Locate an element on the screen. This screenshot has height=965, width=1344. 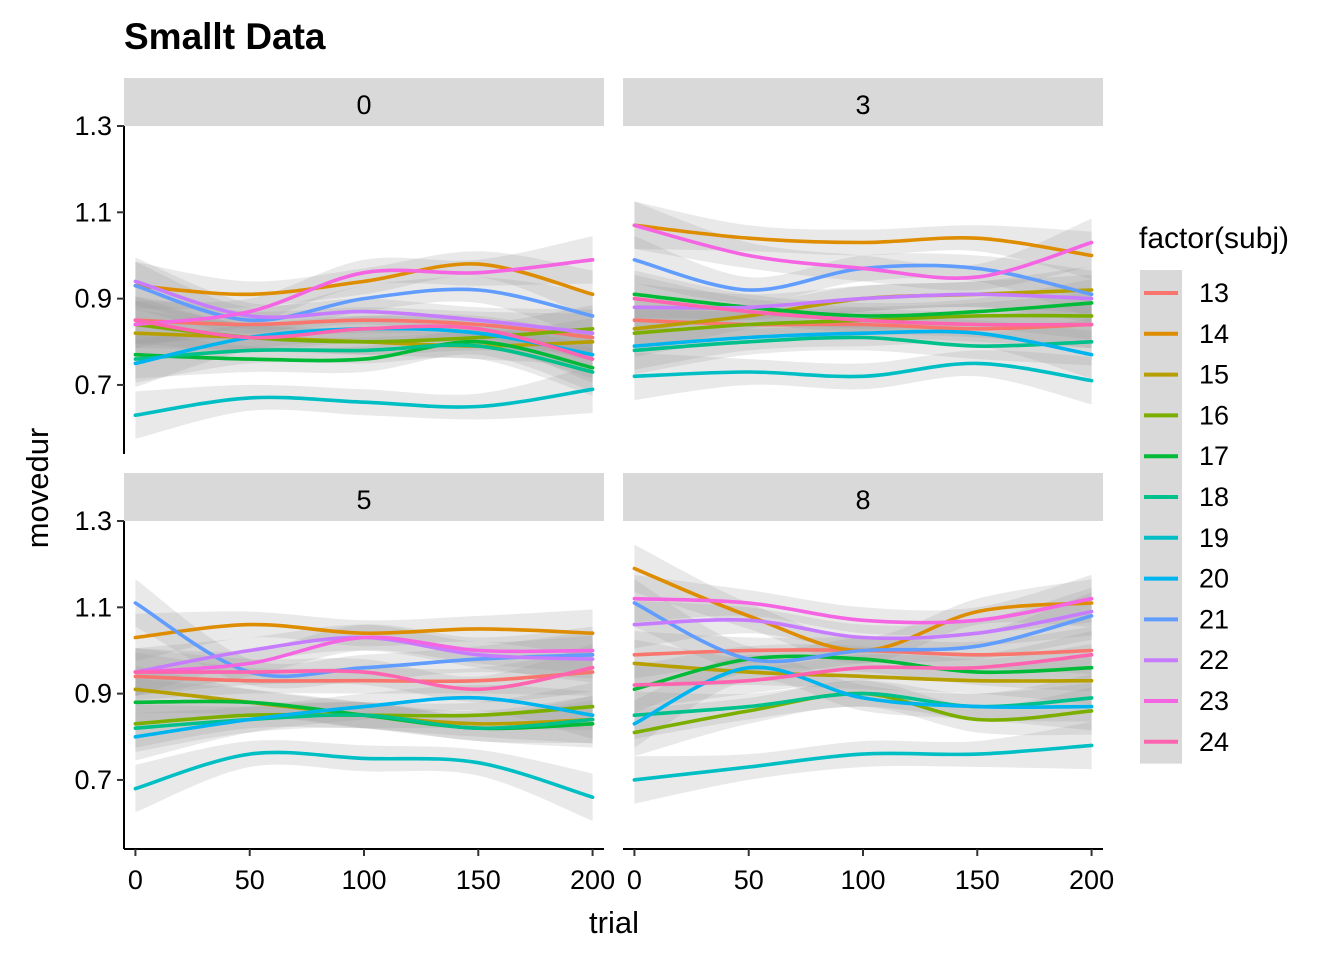
legend-label-15: 15 is located at coordinates (1214, 375).